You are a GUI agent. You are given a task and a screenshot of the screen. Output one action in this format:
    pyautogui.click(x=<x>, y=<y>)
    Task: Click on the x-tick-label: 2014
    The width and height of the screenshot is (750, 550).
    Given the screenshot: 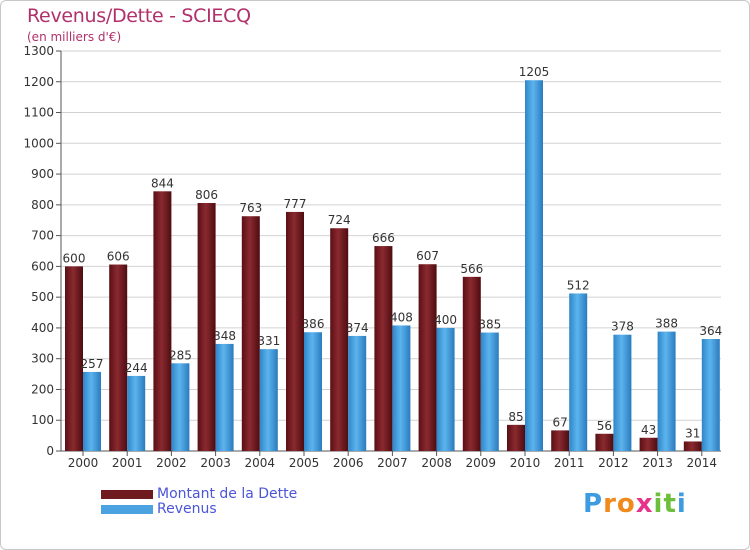 What is the action you would take?
    pyautogui.click(x=702, y=463)
    